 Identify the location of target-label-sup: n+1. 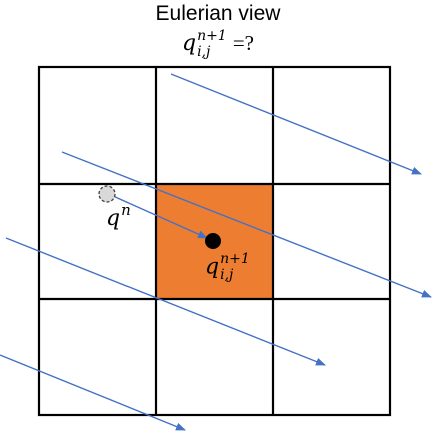
(235, 259).